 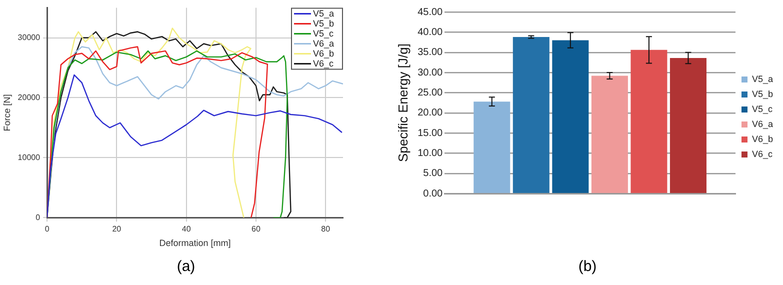 What do you see at coordinates (326, 229) in the screenshot?
I see `x-tick-label: 80` at bounding box center [326, 229].